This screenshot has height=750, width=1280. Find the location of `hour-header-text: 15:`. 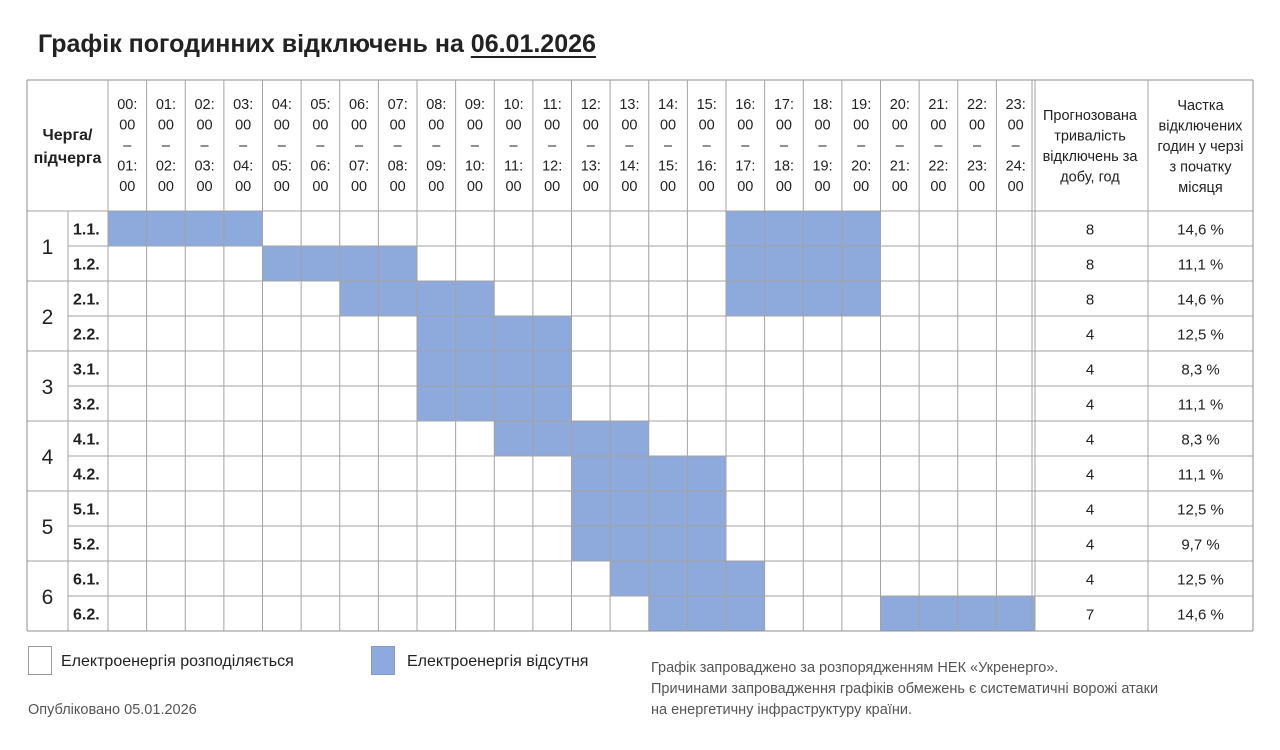

hour-header-text: 15: is located at coordinates (668, 167).